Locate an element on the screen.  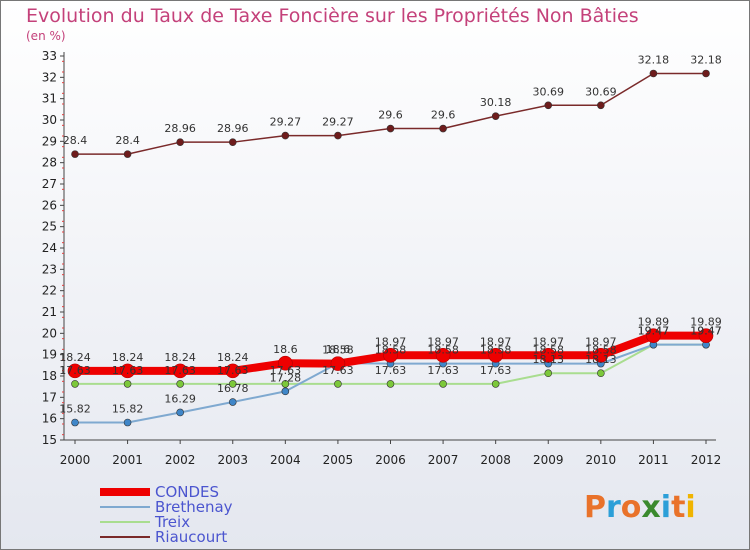
data-label-riaucourt: 28.96 is located at coordinates (180, 128).